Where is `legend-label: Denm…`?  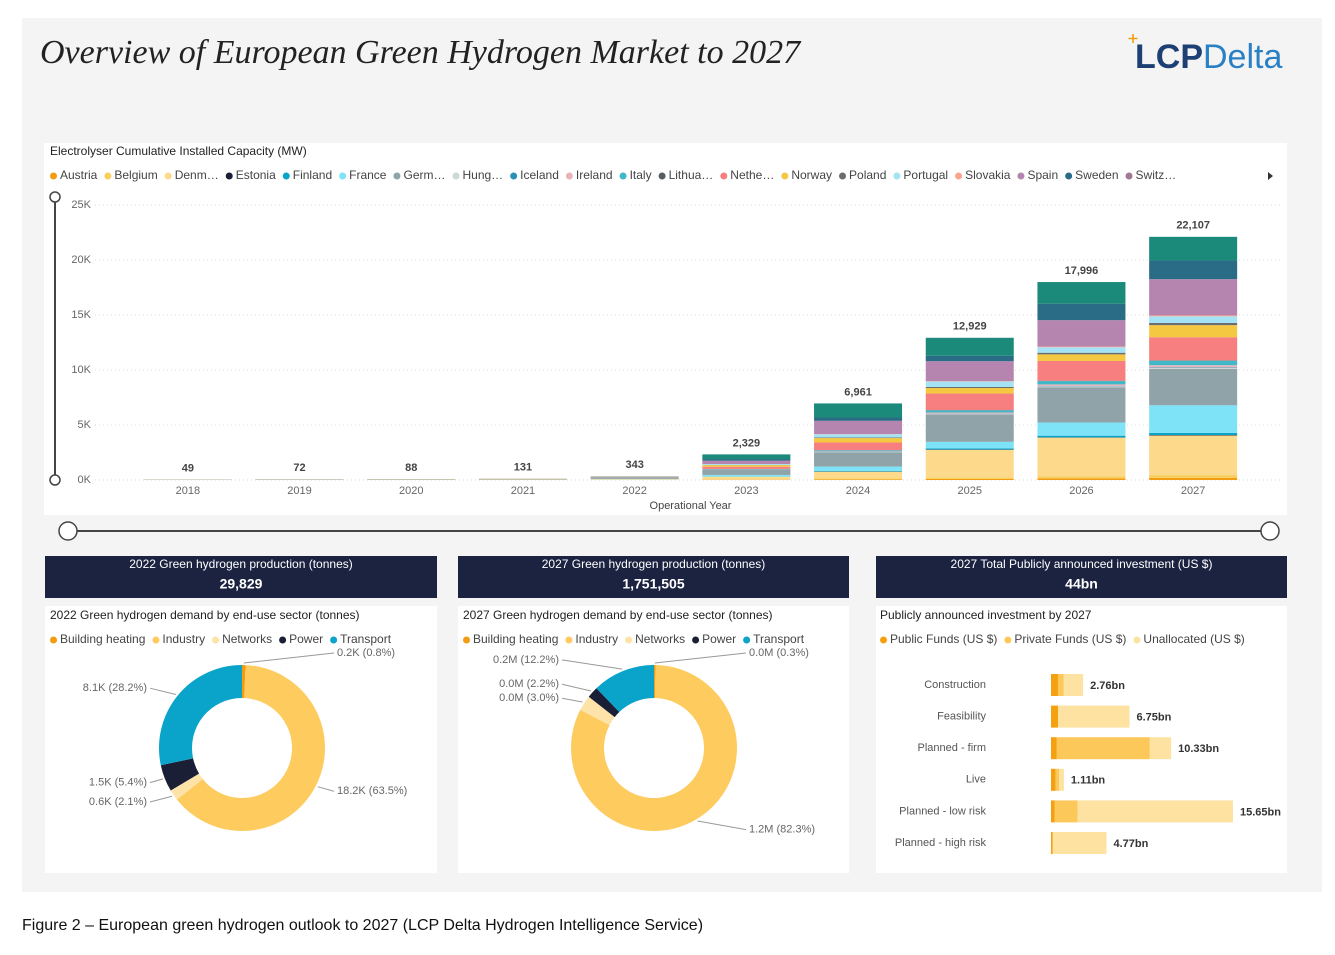
legend-label: Denm… is located at coordinates (197, 175).